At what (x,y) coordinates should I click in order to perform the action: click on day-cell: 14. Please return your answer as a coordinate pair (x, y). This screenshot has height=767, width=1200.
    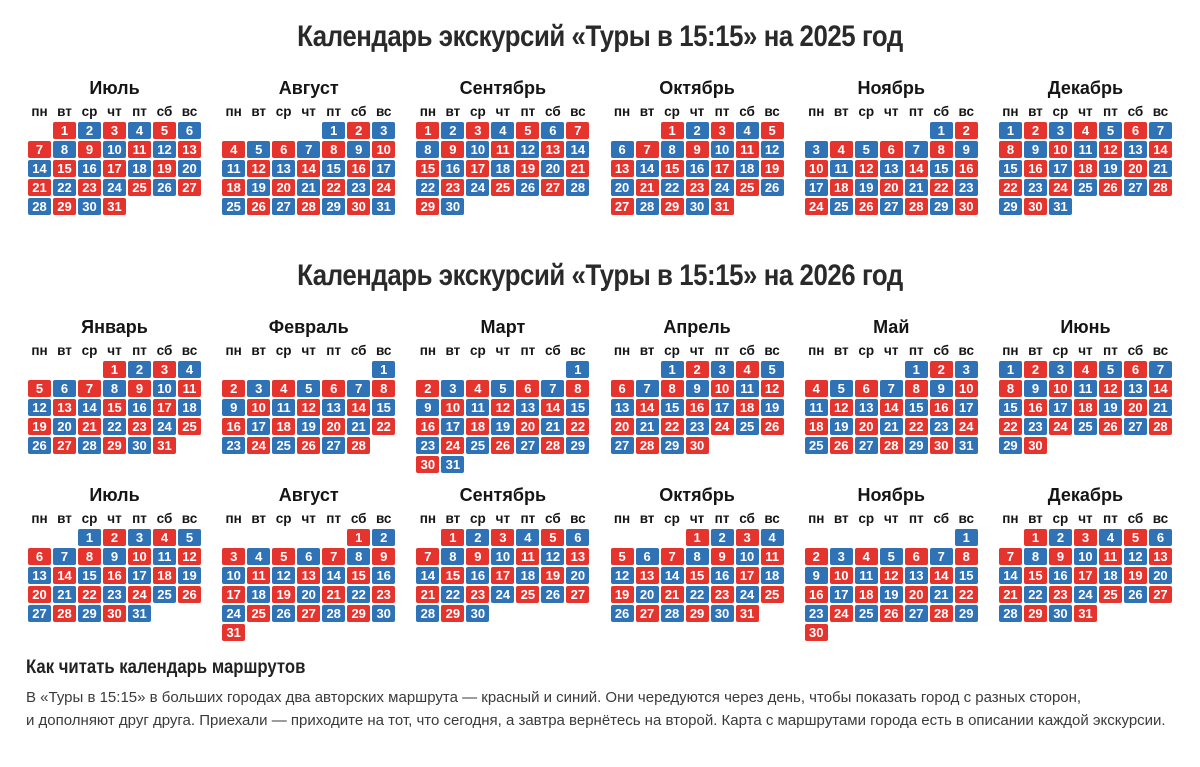
    Looking at the image, I should click on (359, 407).